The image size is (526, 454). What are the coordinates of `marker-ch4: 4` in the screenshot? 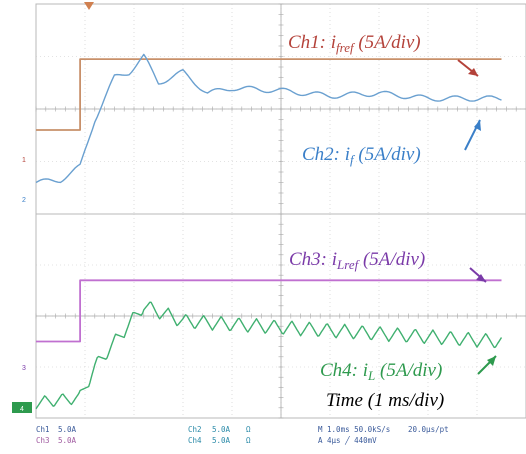 It's located at (22, 409).